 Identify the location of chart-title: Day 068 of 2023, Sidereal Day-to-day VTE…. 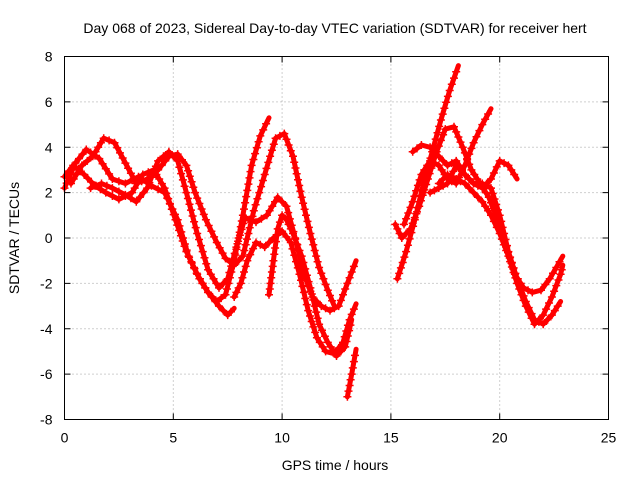
(334, 28).